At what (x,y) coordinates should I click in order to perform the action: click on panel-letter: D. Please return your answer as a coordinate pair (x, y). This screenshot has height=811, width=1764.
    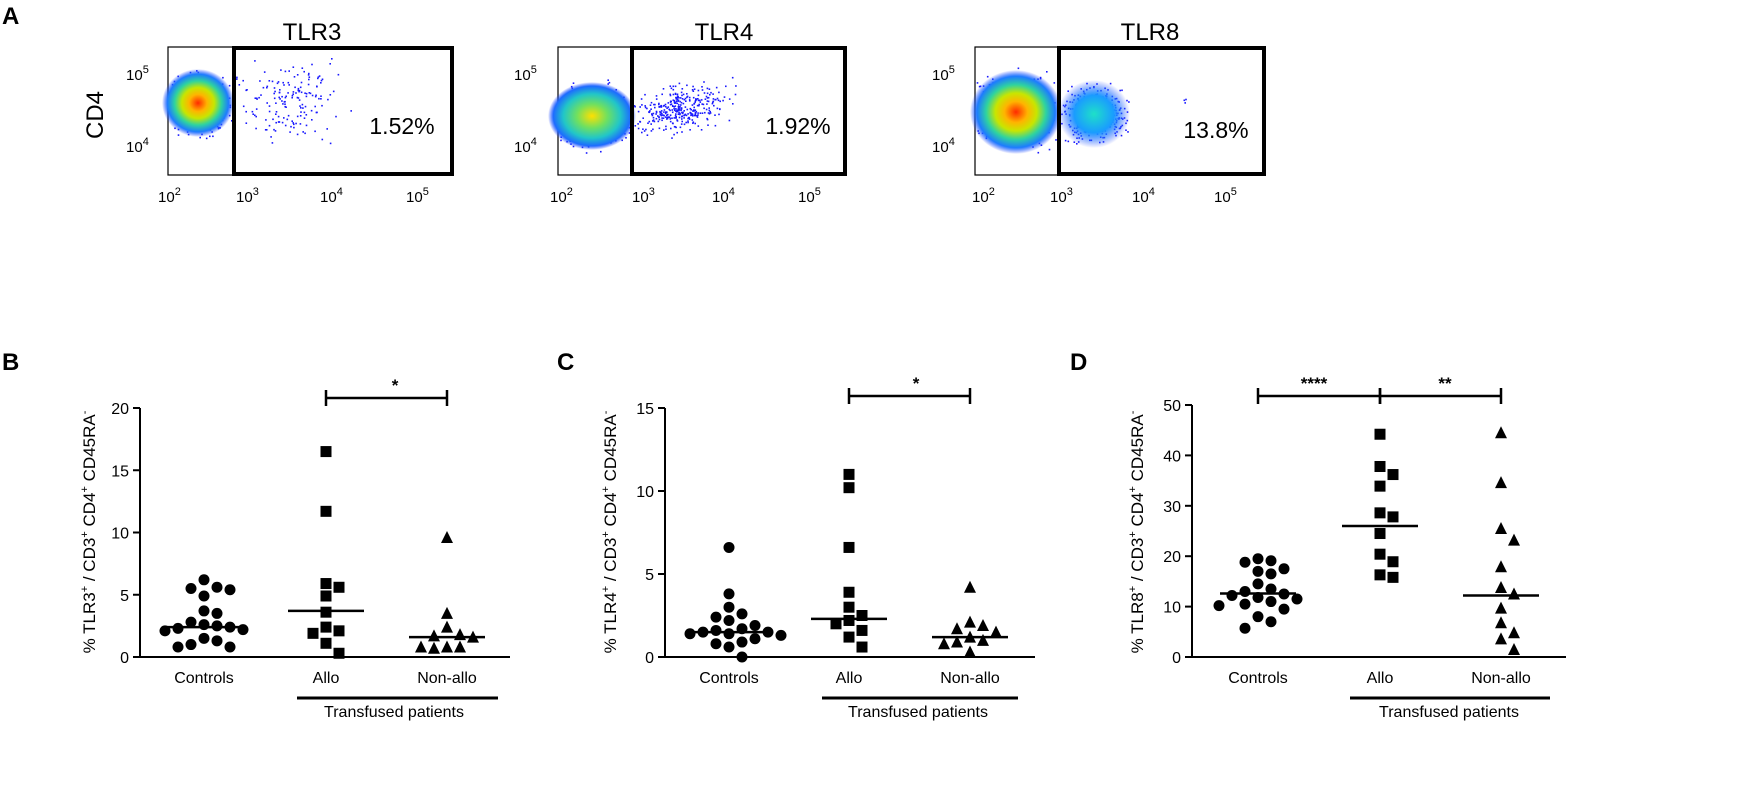
    Looking at the image, I should click on (1078, 362).